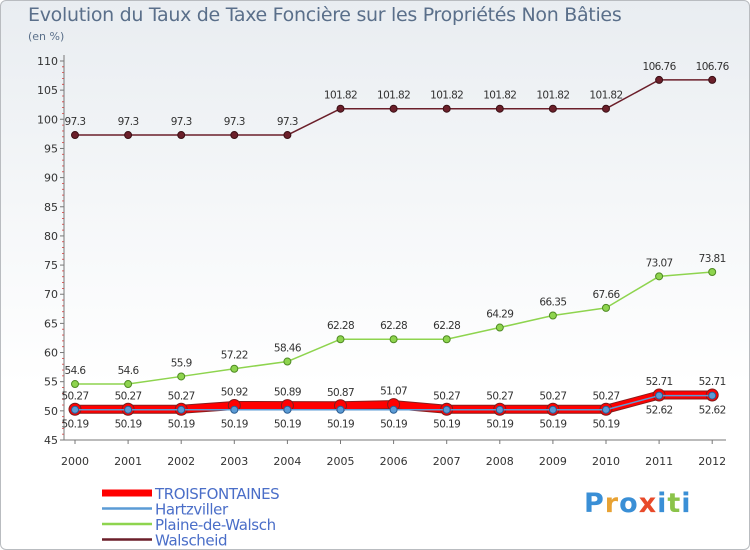 This screenshot has width=750, height=550. I want to click on y-tick-label: 85, so click(51, 207).